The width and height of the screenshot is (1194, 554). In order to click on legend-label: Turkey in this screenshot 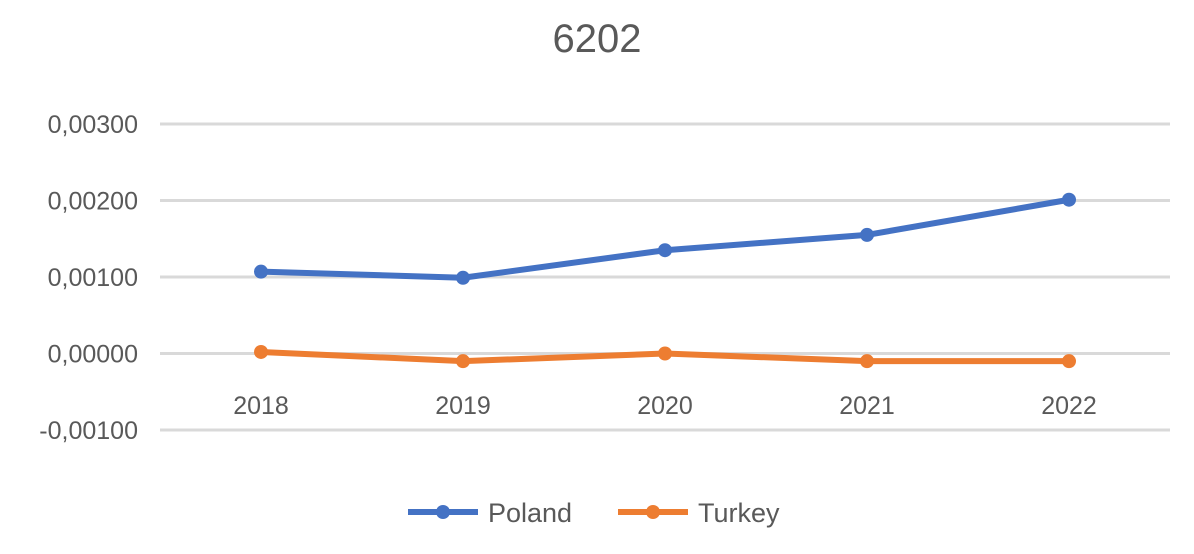, I will do `click(739, 513)`.